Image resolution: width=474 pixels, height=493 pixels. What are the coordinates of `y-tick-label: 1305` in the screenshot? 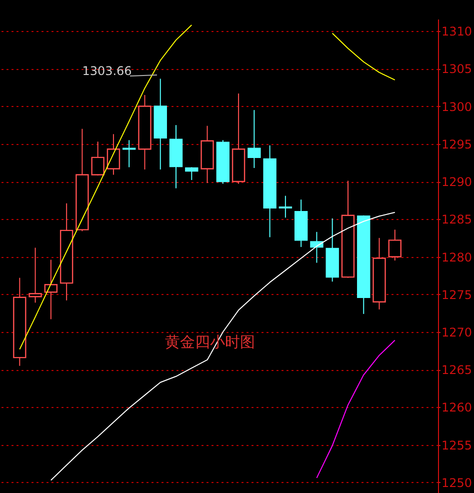 It's located at (457, 69).